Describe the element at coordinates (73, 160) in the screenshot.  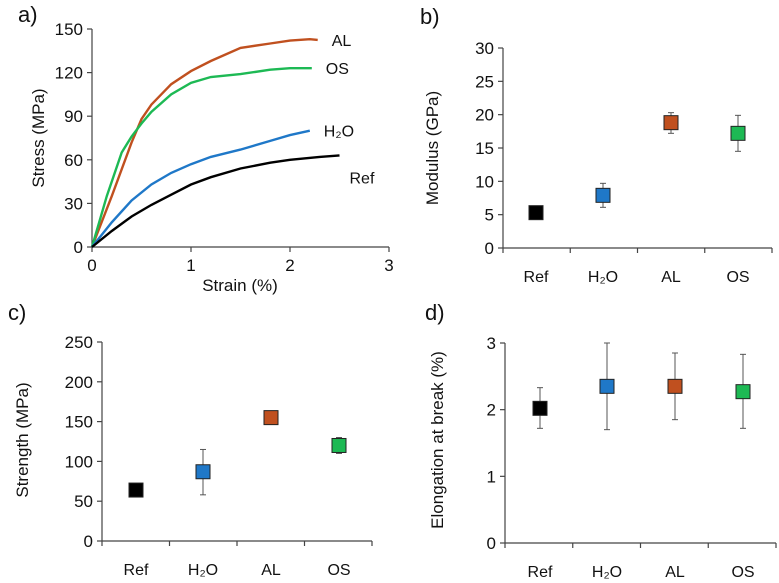
I see `y-tick-label: 60` at that location.